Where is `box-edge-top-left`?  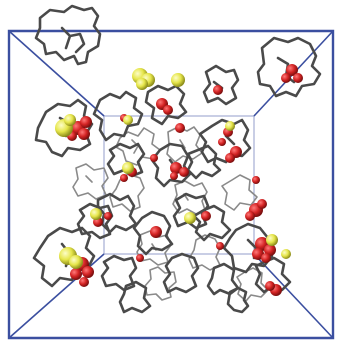 box-edge-top-left is located at coordinates (56, 73).